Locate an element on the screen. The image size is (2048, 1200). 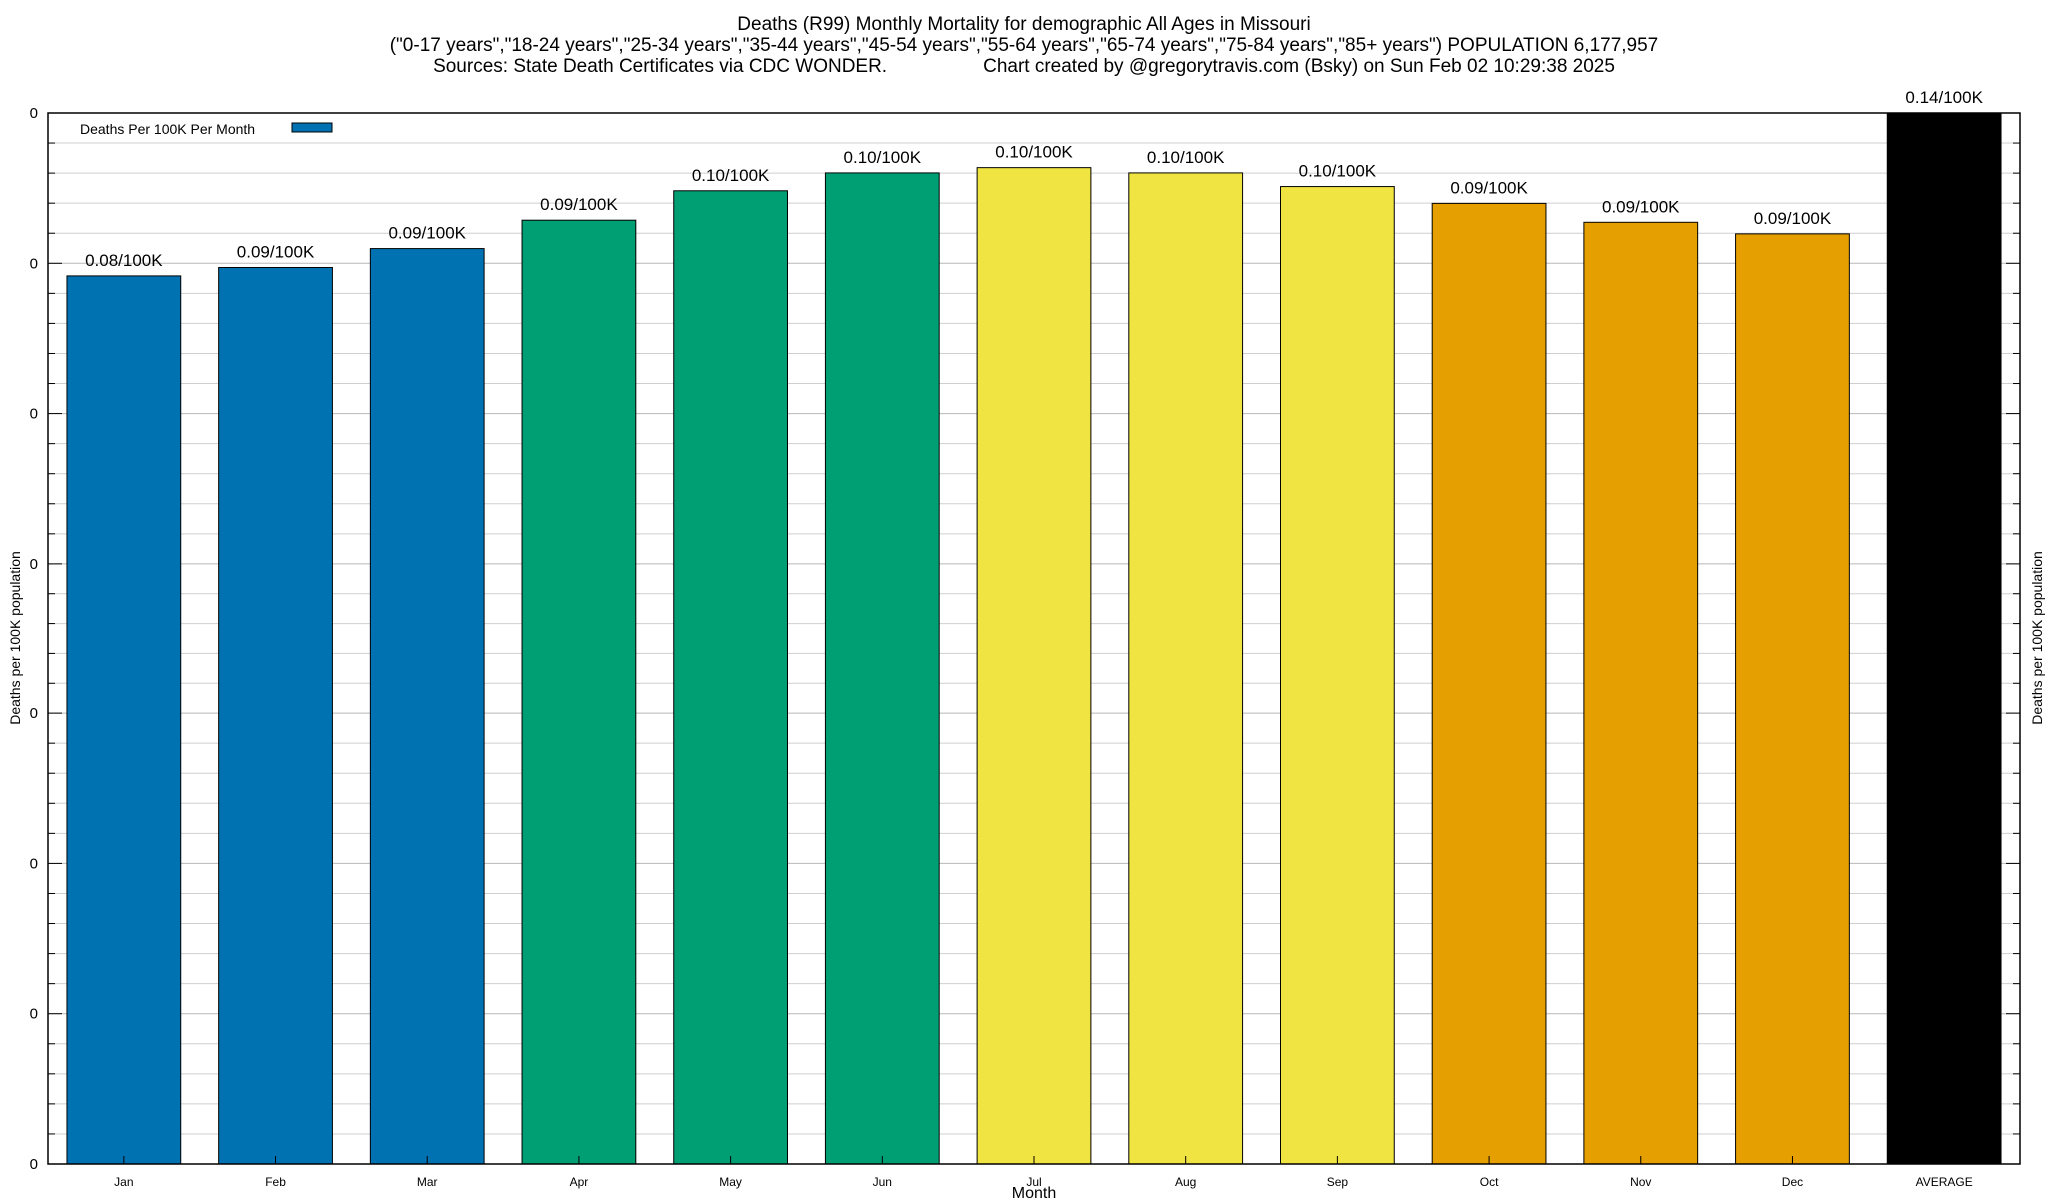
bar-sep is located at coordinates (1337, 675).